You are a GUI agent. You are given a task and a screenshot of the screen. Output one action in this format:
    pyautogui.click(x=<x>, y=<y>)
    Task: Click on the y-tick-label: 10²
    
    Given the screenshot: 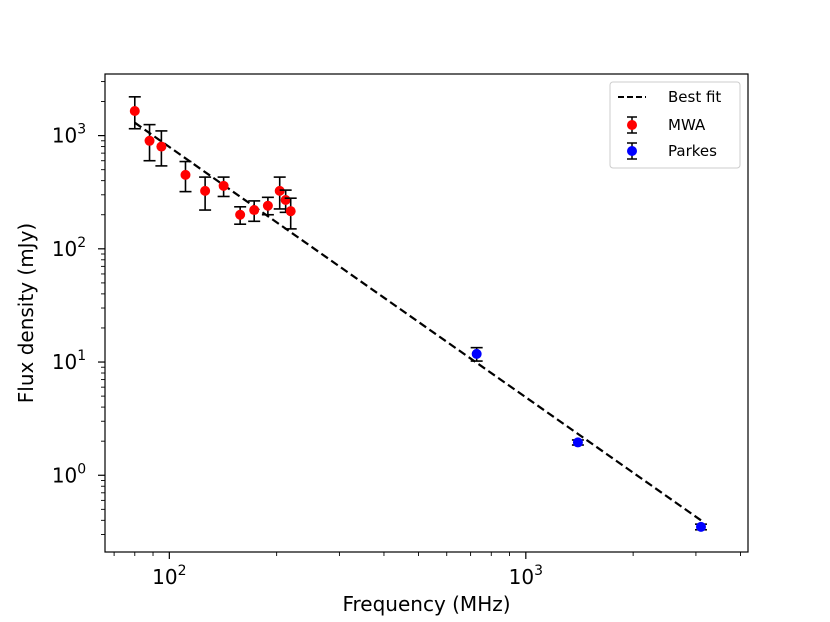 What is the action you would take?
    pyautogui.click(x=69, y=248)
    